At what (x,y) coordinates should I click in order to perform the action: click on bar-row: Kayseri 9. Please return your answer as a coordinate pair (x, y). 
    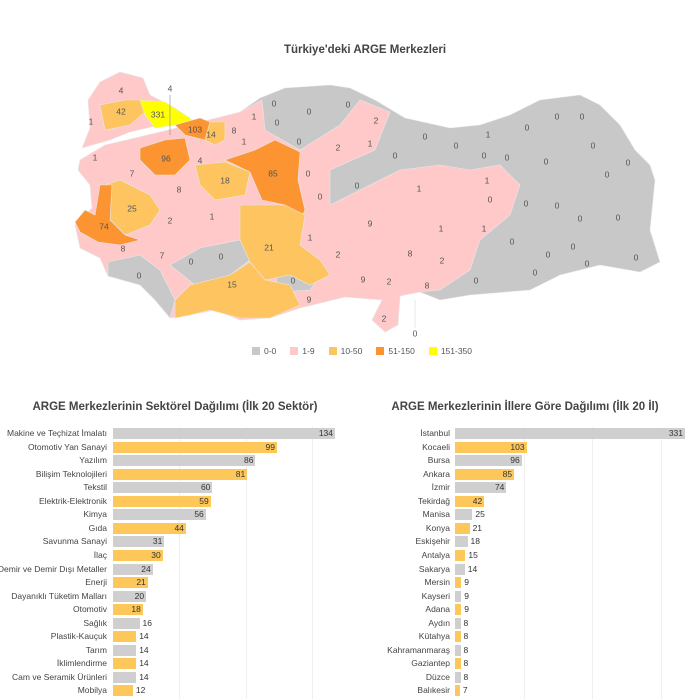
    Looking at the image, I should click on (525, 596).